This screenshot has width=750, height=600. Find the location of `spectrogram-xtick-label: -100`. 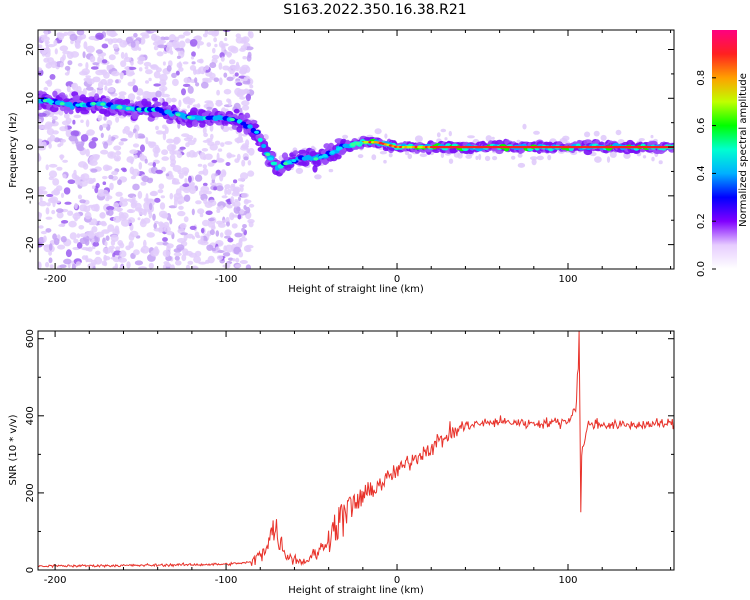

spectrogram-xtick-label: -100 is located at coordinates (226, 279).